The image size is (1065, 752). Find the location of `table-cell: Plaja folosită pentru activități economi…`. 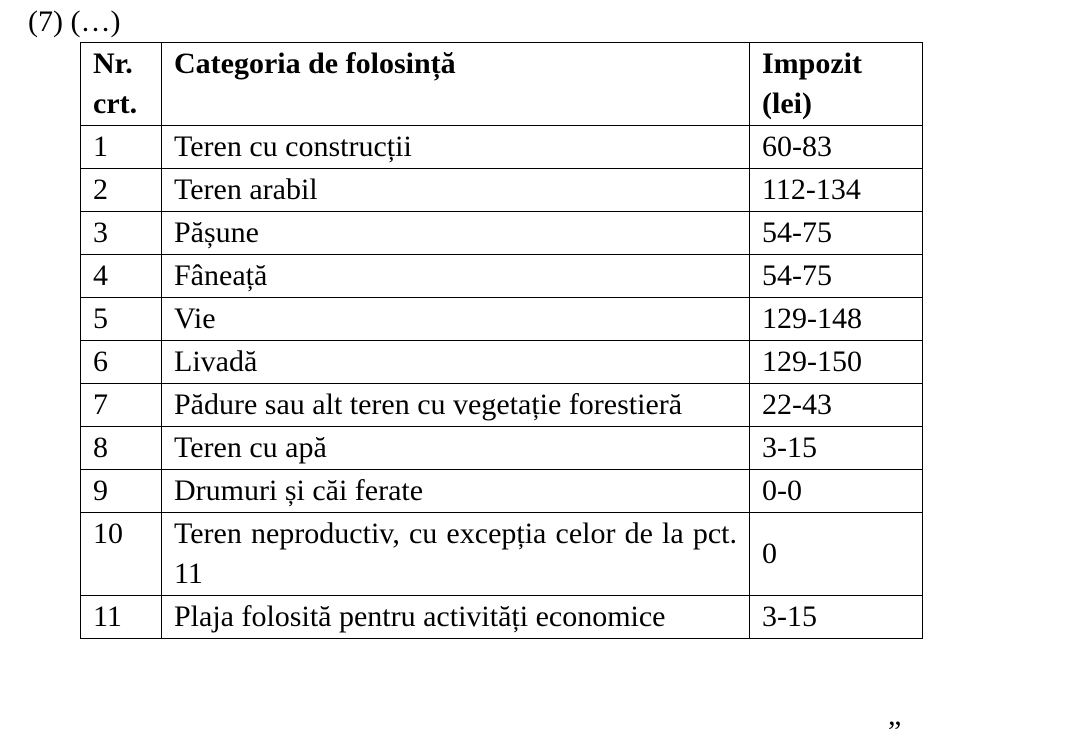

table-cell: Plaja folosită pentru activități economi… is located at coordinates (455, 617).